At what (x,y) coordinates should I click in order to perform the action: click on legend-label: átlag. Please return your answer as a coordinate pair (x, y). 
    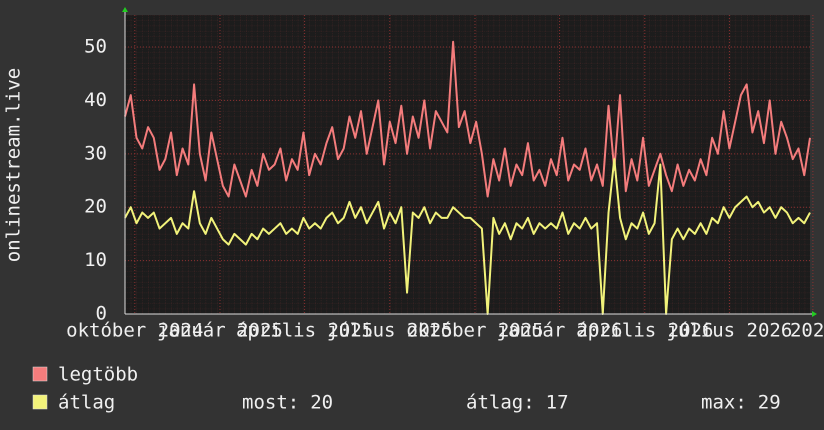
    Looking at the image, I should click on (86, 403).